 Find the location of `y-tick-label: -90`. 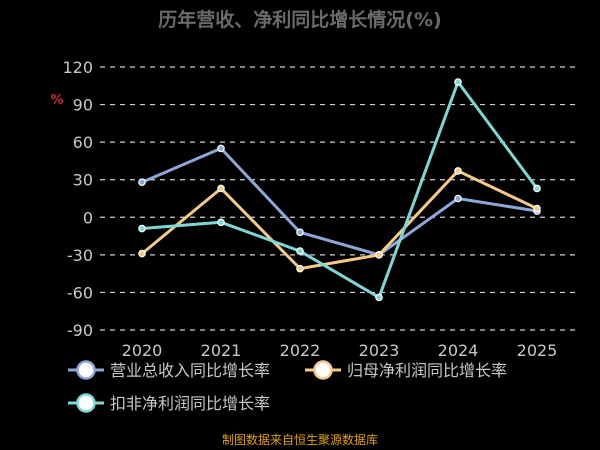

y-tick-label: -90 is located at coordinates (80, 330).